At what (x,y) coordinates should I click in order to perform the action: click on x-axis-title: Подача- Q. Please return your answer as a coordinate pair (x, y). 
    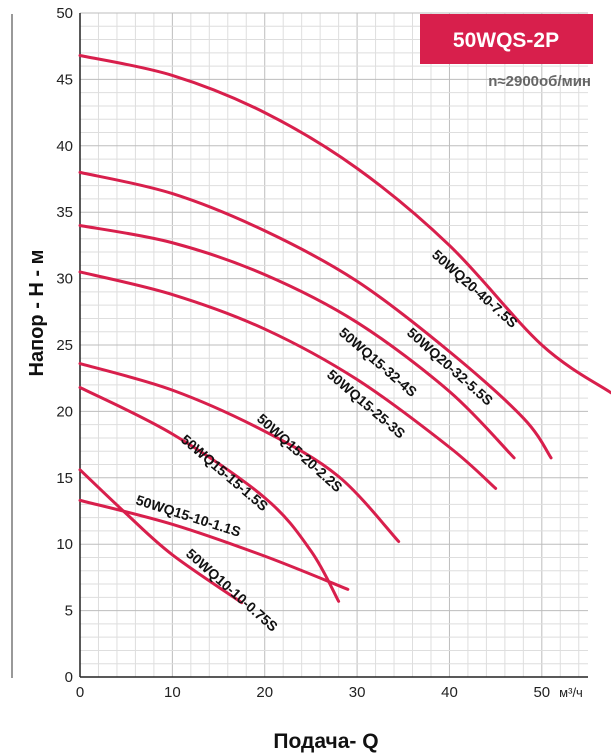
    Looking at the image, I should click on (325, 741).